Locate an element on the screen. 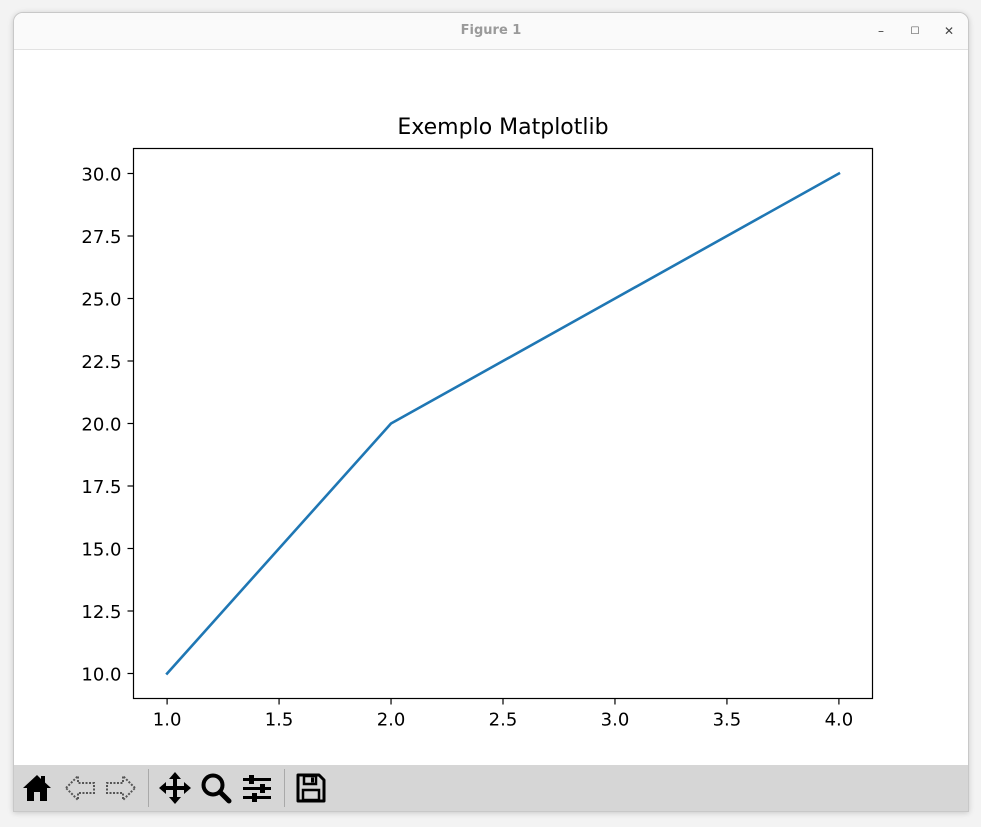 This screenshot has width=981, height=827. save-icon is located at coordinates (311, 788).